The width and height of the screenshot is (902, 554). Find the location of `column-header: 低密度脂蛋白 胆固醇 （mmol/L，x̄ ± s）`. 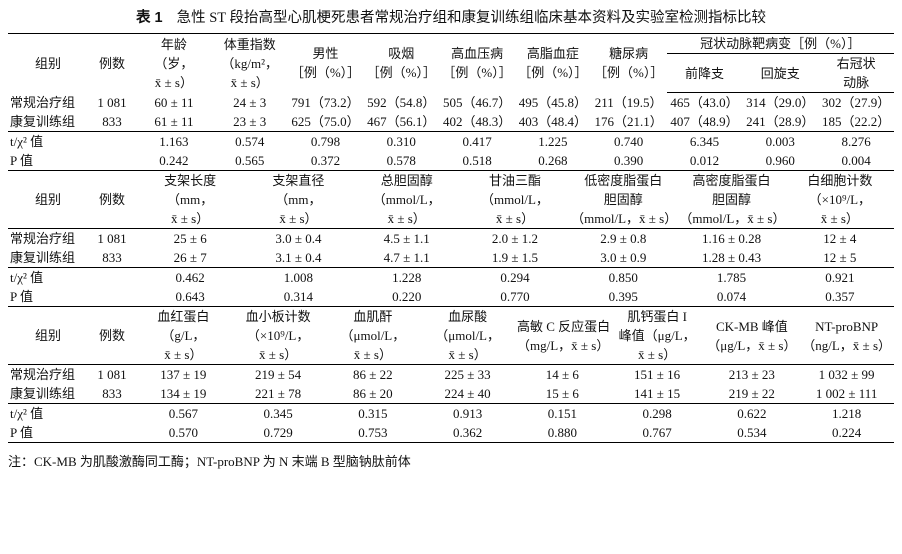

column-header: 低密度脂蛋白 胆固醇 （mmol/L，x̄ ± s） is located at coordinates (623, 199).